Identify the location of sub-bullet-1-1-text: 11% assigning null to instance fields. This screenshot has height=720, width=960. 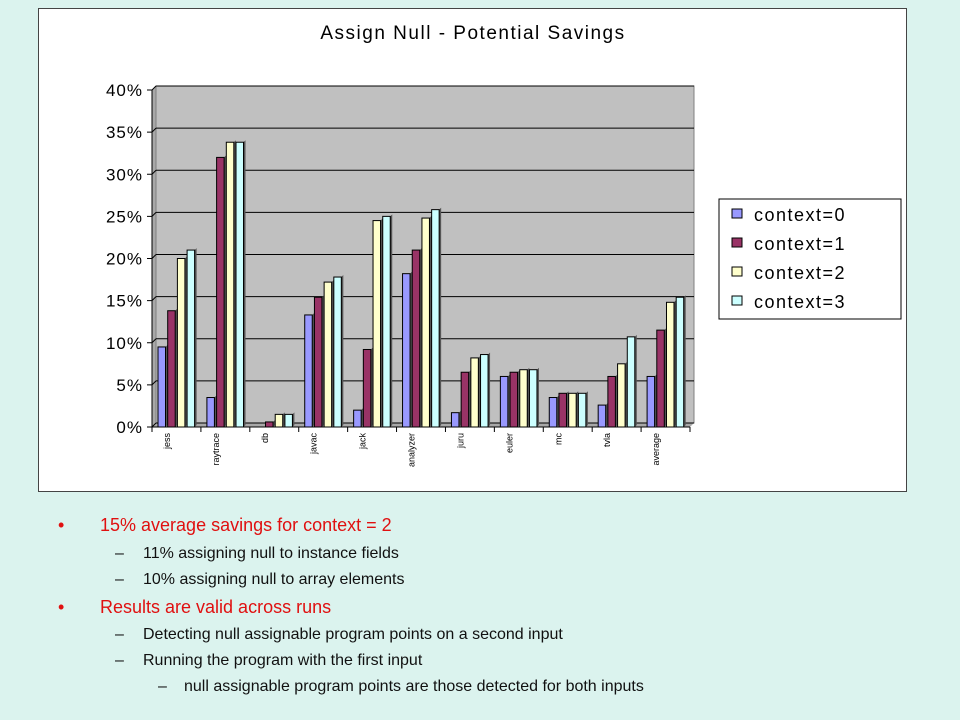
(271, 553).